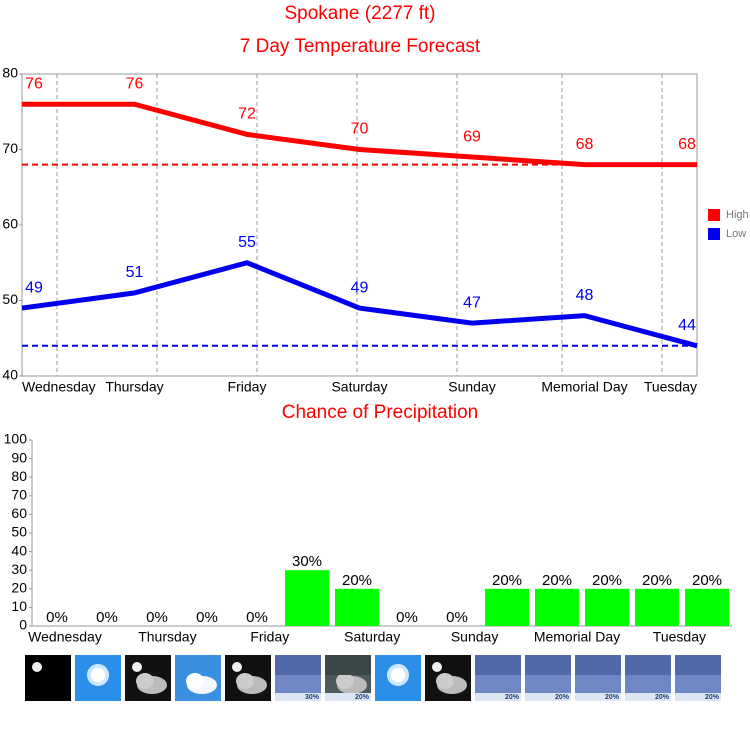 This screenshot has height=750, width=750. Describe the element at coordinates (247, 242) in the screenshot. I see `data-label: 55` at that location.